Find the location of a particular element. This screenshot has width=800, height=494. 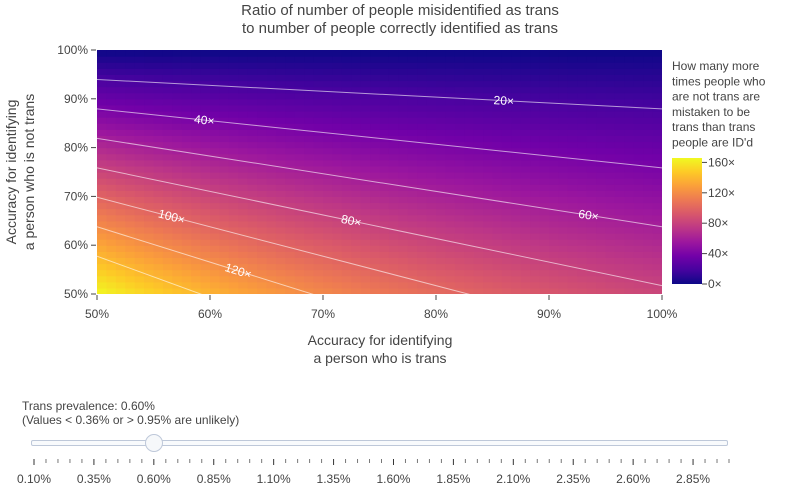

slider-note: (Values < 0.36% or > 0.95% are unlikely) is located at coordinates (131, 420).